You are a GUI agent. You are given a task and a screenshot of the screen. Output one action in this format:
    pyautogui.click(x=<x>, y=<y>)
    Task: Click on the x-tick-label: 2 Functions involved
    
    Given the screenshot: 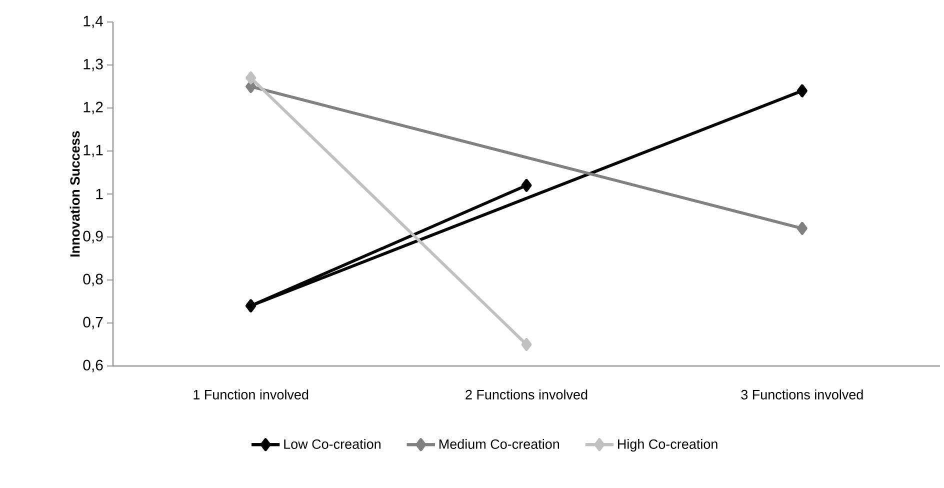 What is the action you would take?
    pyautogui.click(x=527, y=395)
    